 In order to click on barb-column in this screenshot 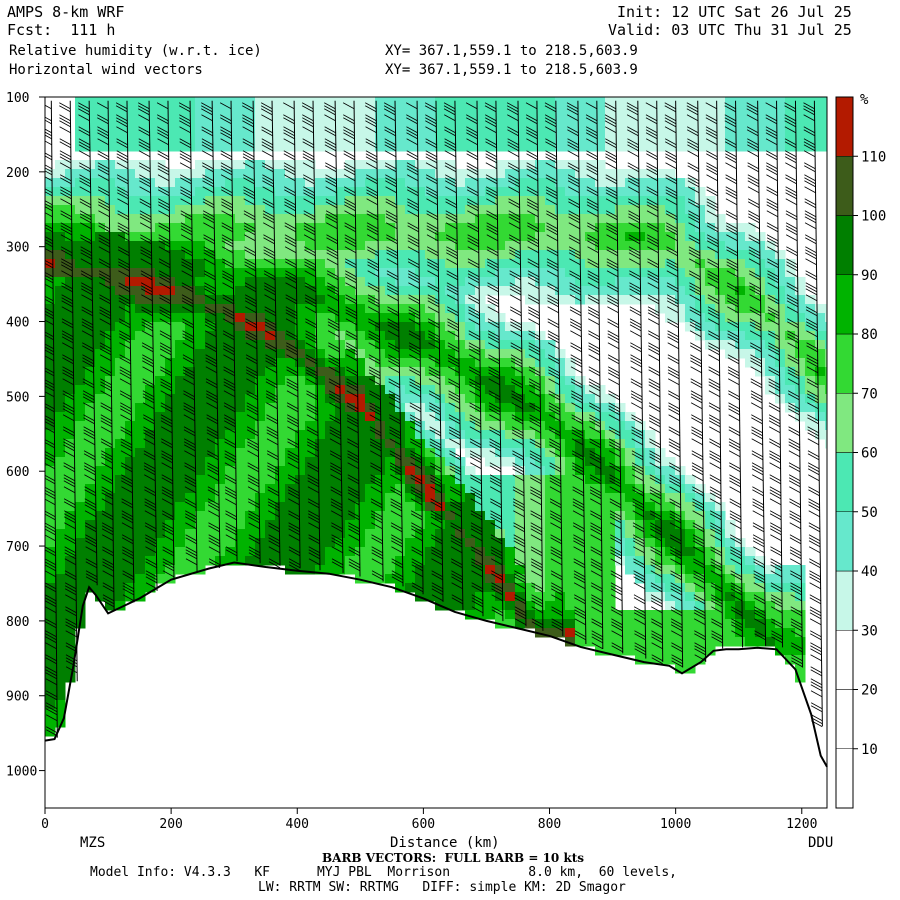, I will do `click(105, 356)`.